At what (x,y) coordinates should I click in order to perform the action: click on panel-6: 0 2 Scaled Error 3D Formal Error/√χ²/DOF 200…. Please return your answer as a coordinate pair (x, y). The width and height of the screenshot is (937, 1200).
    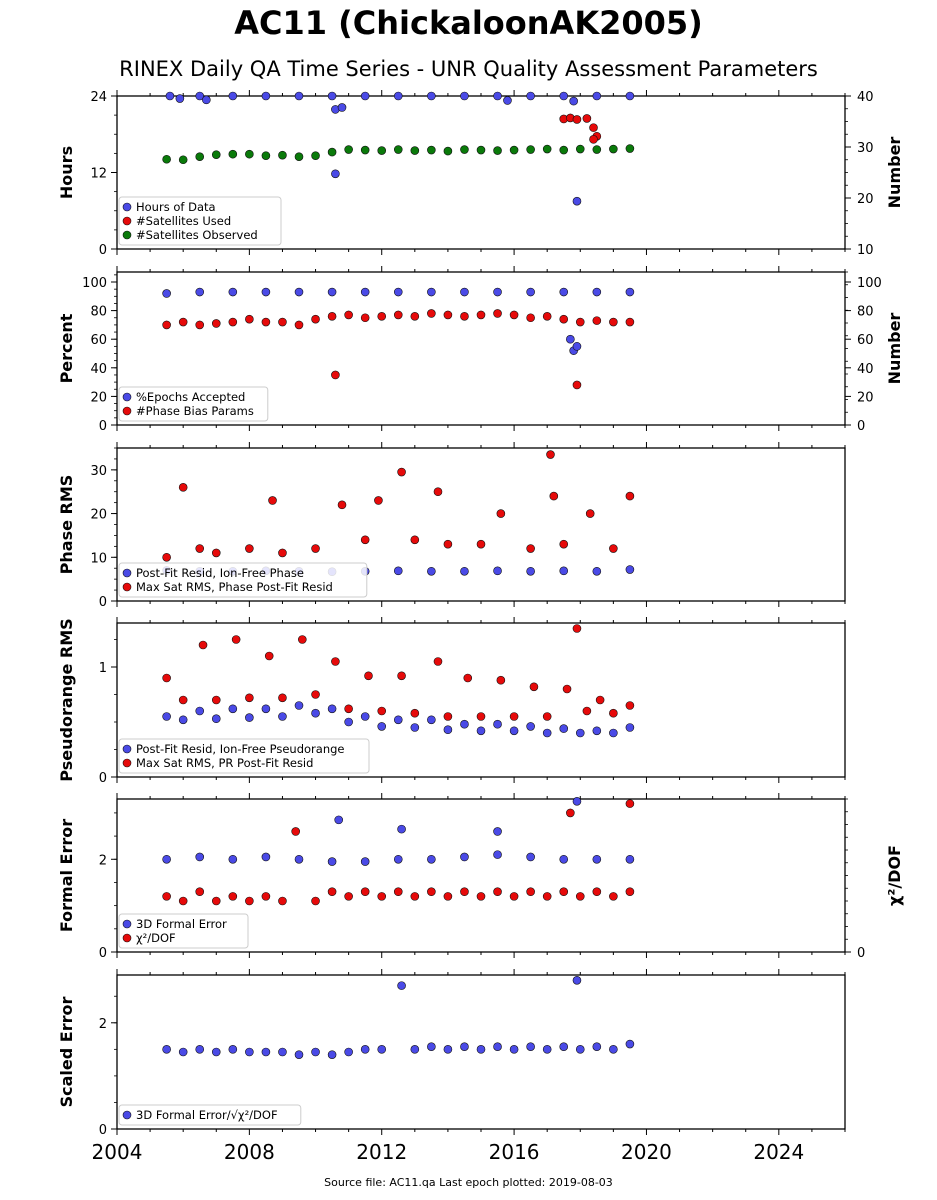
    Looking at the image, I should click on (451, 1066).